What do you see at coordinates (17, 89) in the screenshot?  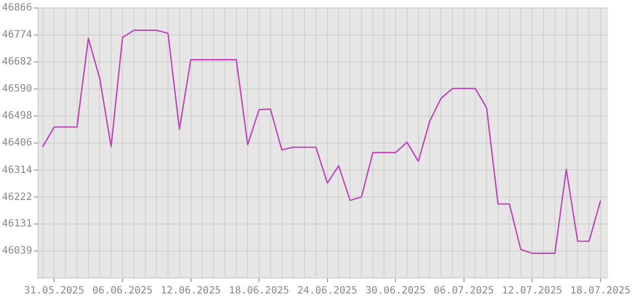 I see `y-tick-label: 46590` at bounding box center [17, 89].